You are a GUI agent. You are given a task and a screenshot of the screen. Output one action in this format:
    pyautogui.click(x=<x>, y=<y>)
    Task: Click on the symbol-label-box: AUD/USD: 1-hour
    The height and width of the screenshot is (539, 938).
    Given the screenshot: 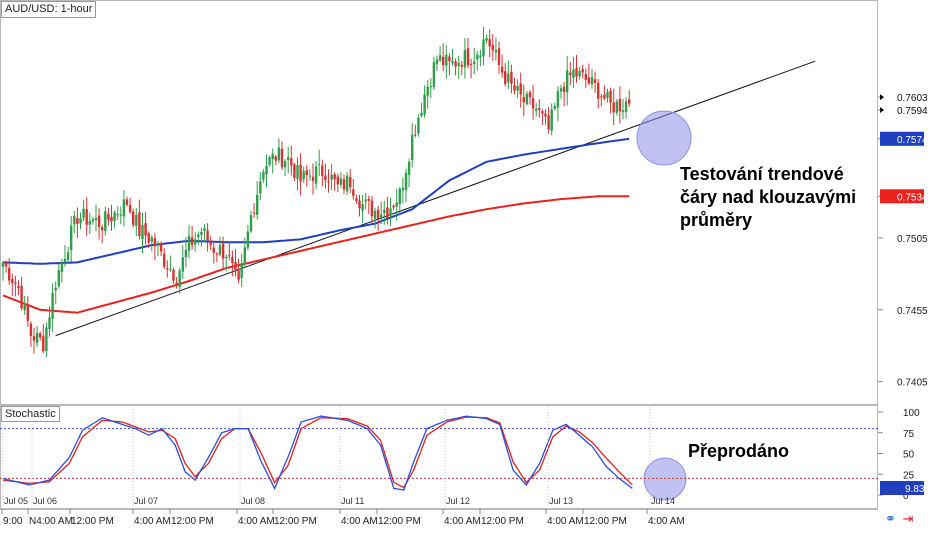 What is the action you would take?
    pyautogui.click(x=49, y=9)
    